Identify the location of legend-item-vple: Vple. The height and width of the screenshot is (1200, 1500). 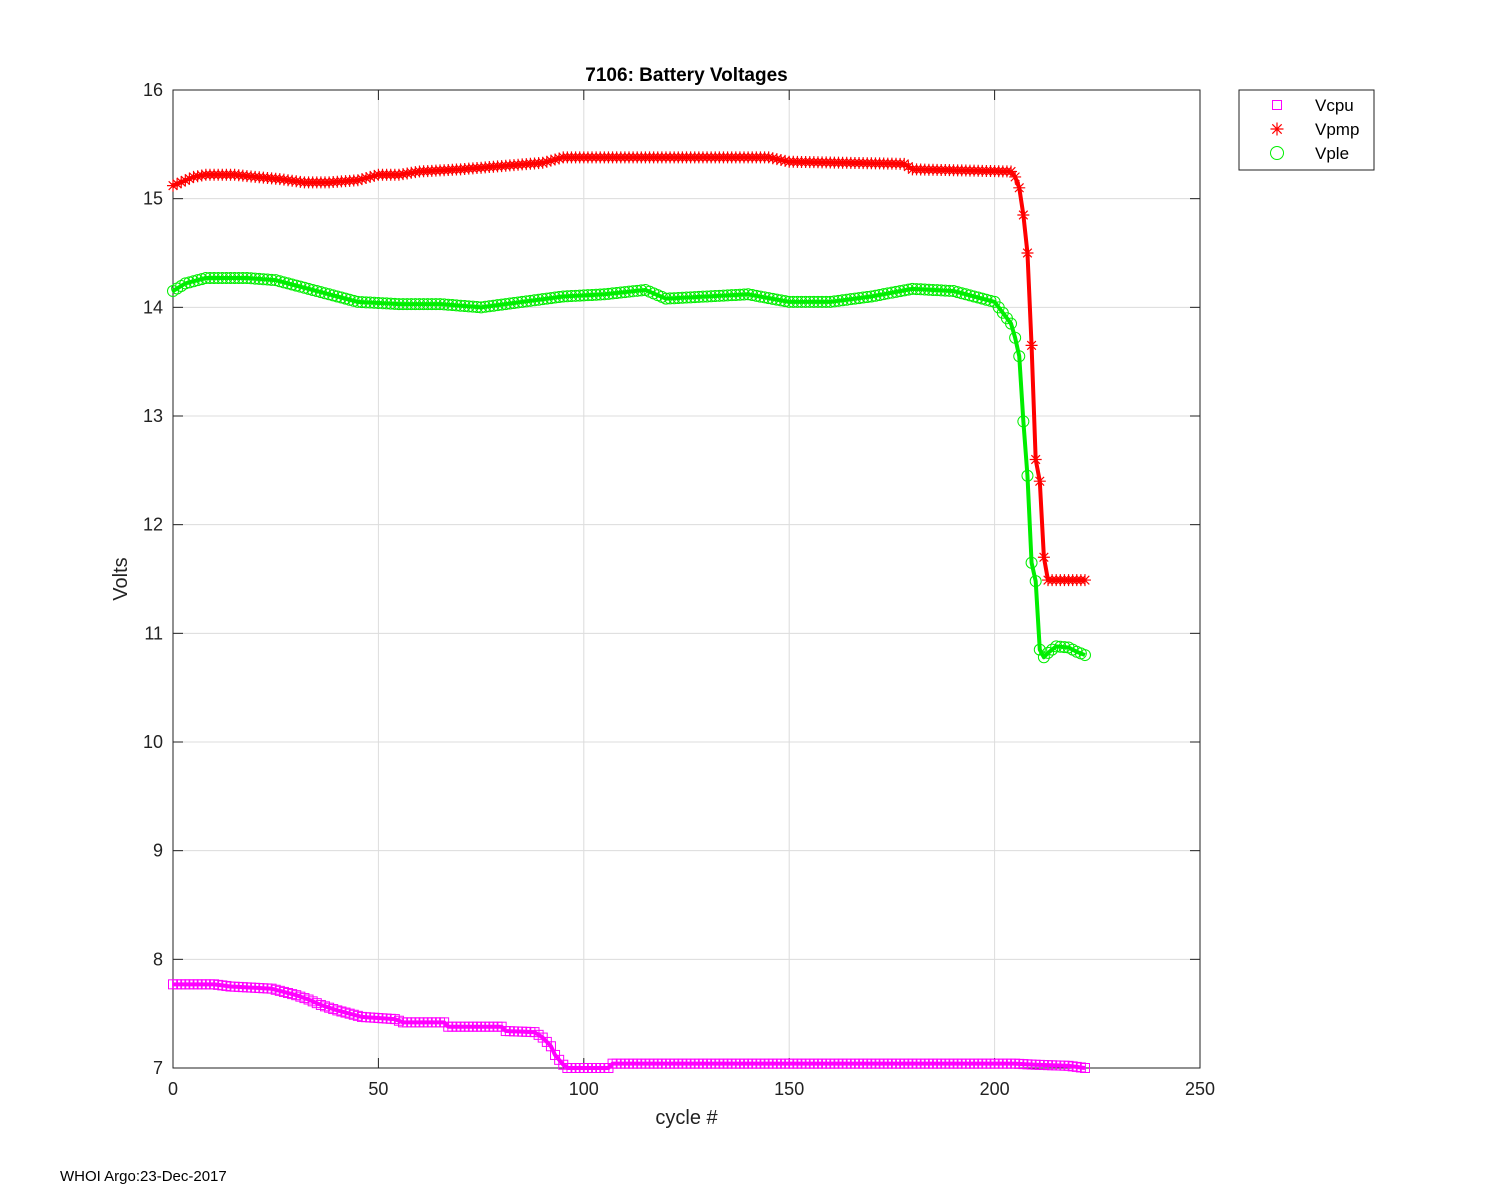
(1309, 153).